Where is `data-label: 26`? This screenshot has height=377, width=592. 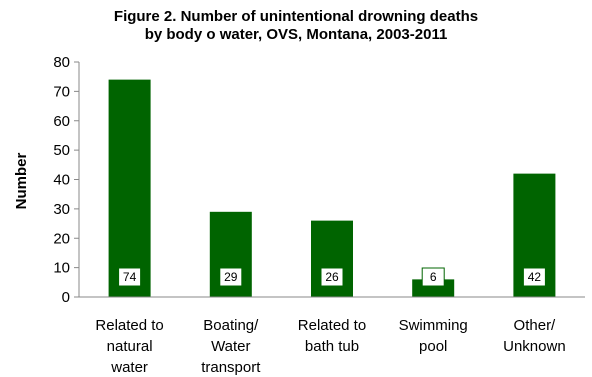
data-label: 26 is located at coordinates (332, 277).